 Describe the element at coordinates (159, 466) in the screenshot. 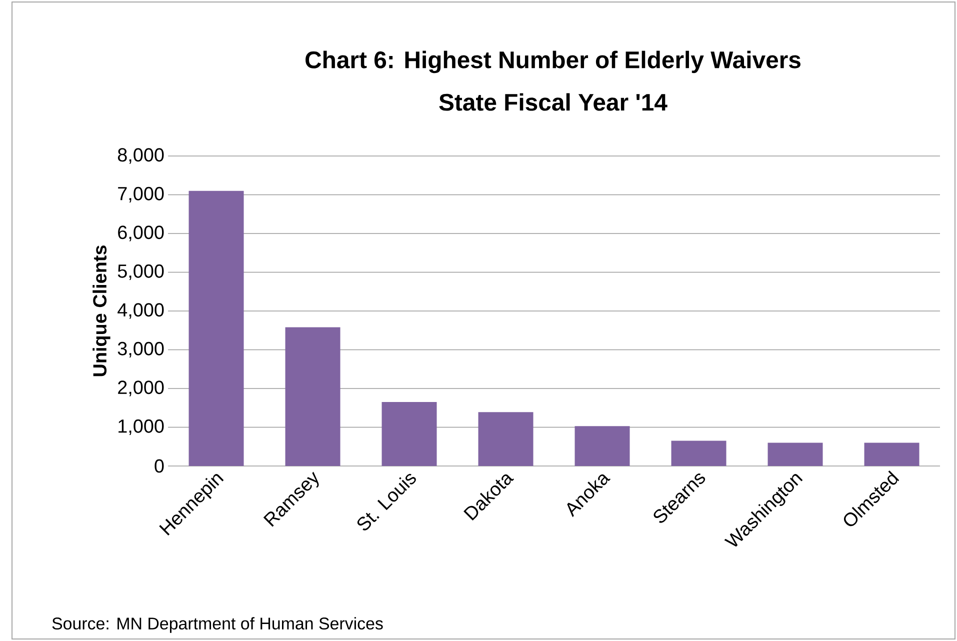

I see `y-tick-label: 0` at that location.